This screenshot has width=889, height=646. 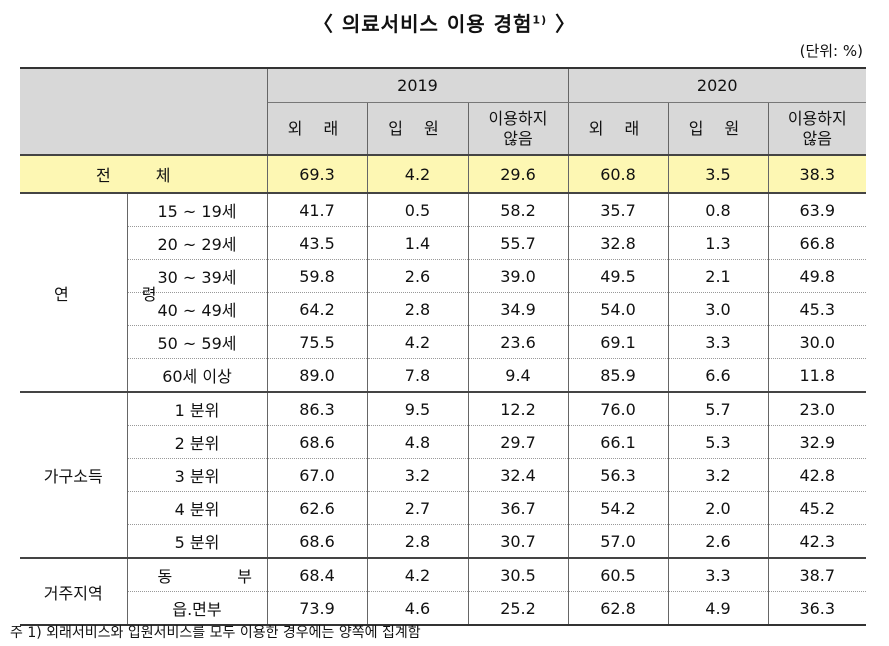 What do you see at coordinates (74, 592) in the screenshot?
I see `group-label-residence: 거주지역` at bounding box center [74, 592].